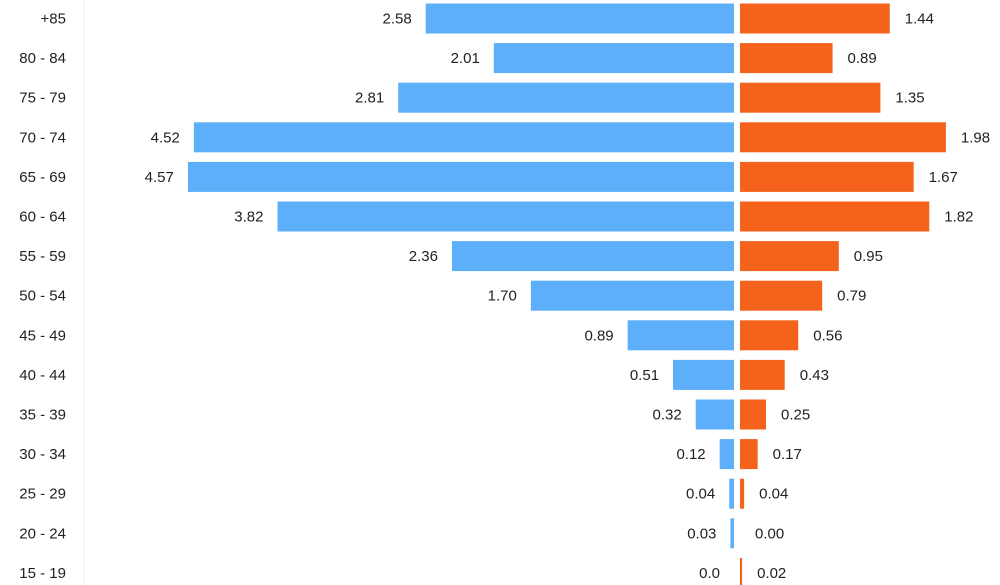 This screenshot has height=585, width=1000. Describe the element at coordinates (396, 19) in the screenshot. I see `value-label-left: 2.58` at that location.